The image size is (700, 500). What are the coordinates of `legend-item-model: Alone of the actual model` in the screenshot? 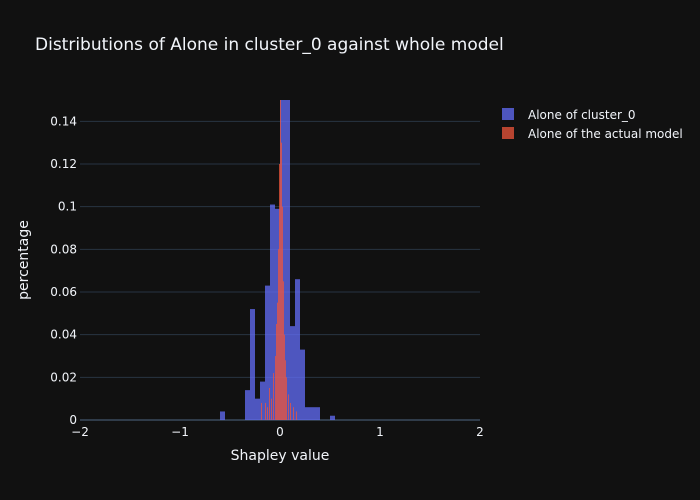 It's located at (592, 134).